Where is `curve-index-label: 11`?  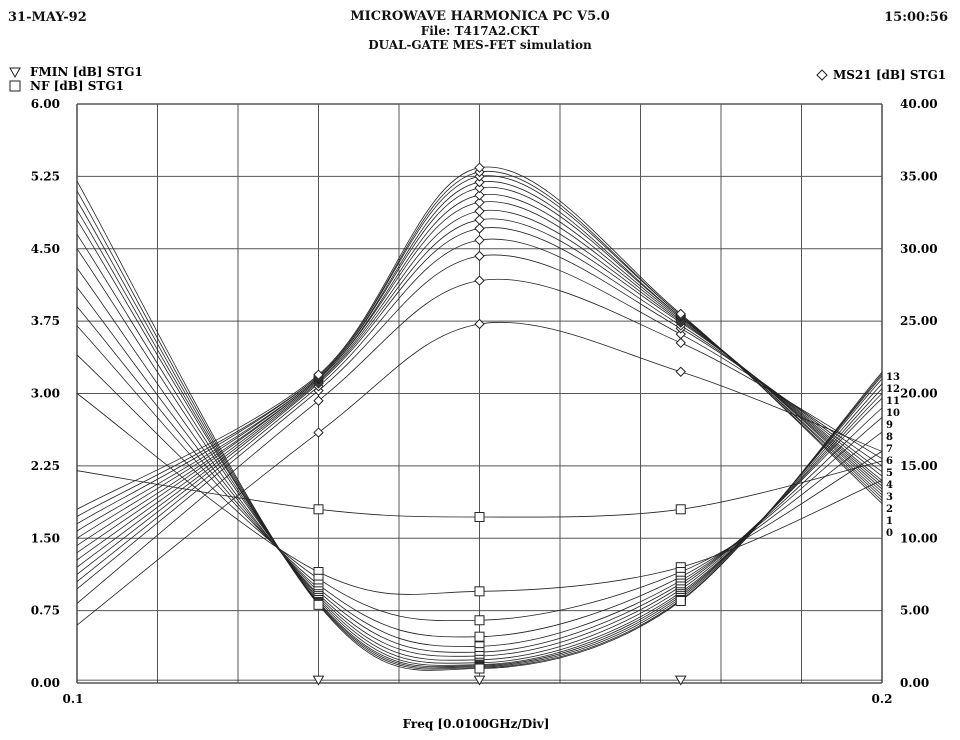 curve-index-label: 11 is located at coordinates (893, 401).